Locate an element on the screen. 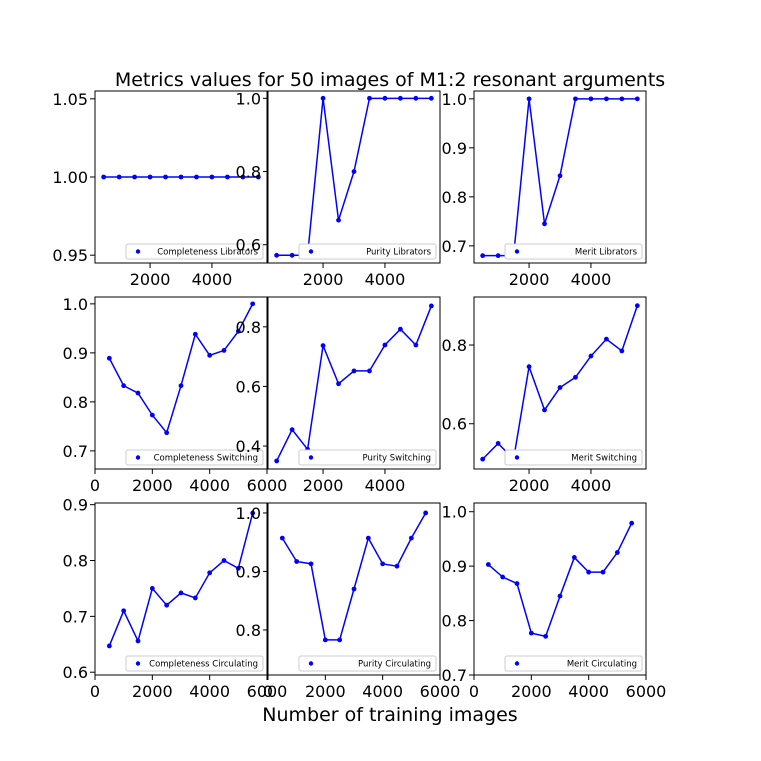 The height and width of the screenshot is (761, 761). subplot-2: 2000 4000 0.6 0.8 1.0 Purity Librators is located at coordinates (338, 189).